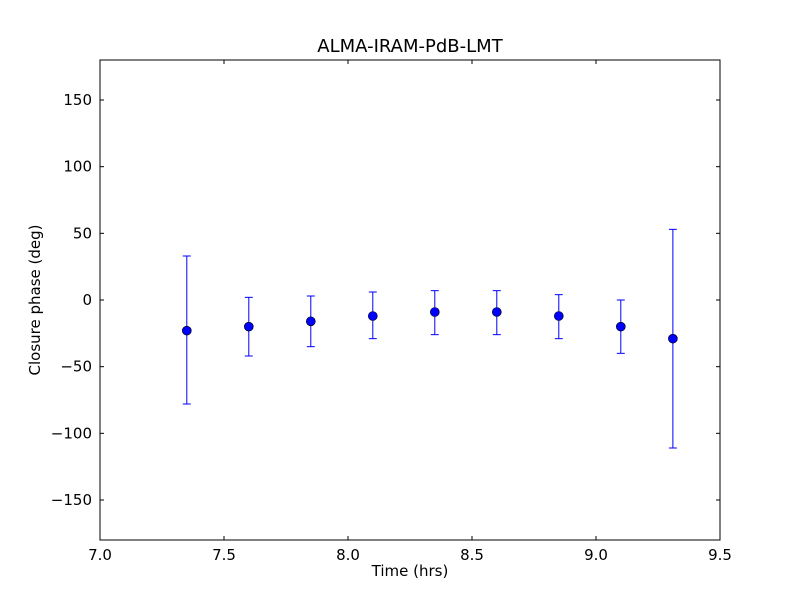 The height and width of the screenshot is (604, 800). Describe the element at coordinates (348, 555) in the screenshot. I see `x-tick-label: 8.0` at that location.